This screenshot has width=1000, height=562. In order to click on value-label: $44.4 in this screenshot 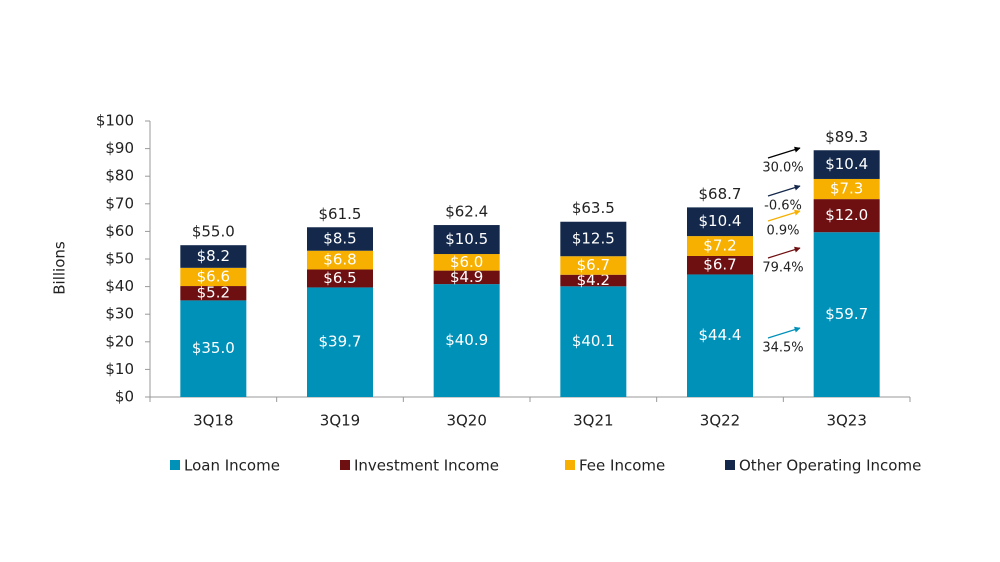, I will do `click(720, 335)`.